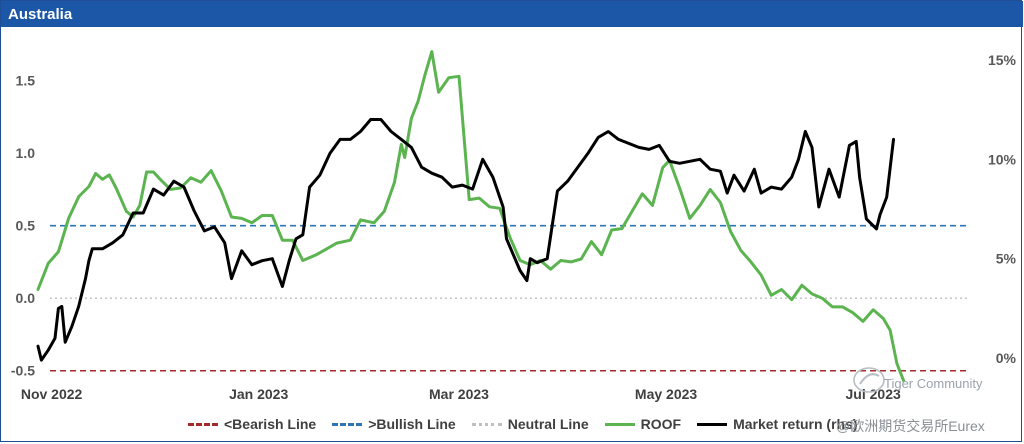 This screenshot has width=1024, height=444. What do you see at coordinates (412, 424) in the screenshot?
I see `legend-label: >Bullish Line` at bounding box center [412, 424].